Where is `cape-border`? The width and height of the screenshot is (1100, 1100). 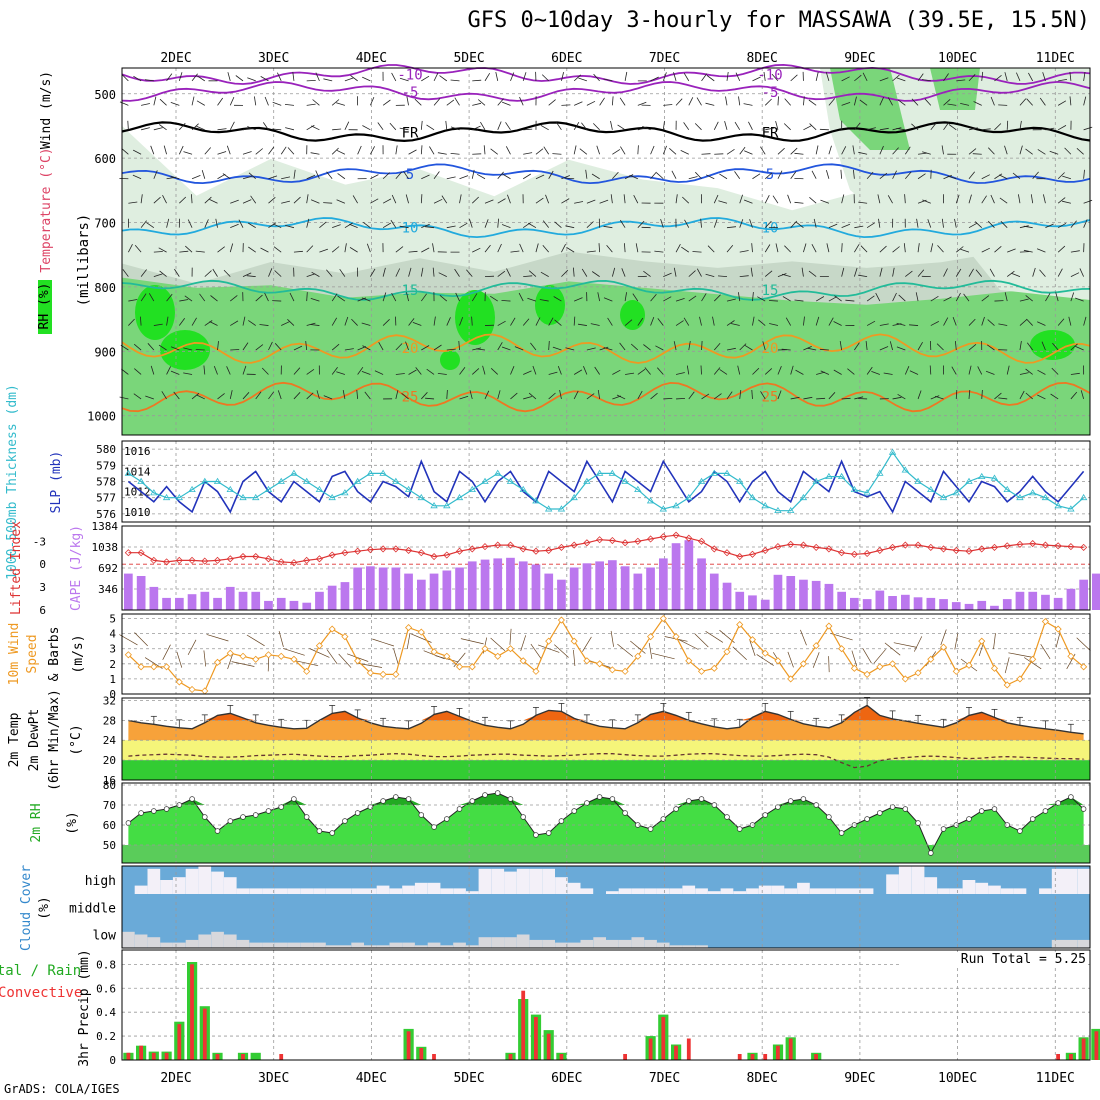
cape-border is located at coordinates (606, 568).